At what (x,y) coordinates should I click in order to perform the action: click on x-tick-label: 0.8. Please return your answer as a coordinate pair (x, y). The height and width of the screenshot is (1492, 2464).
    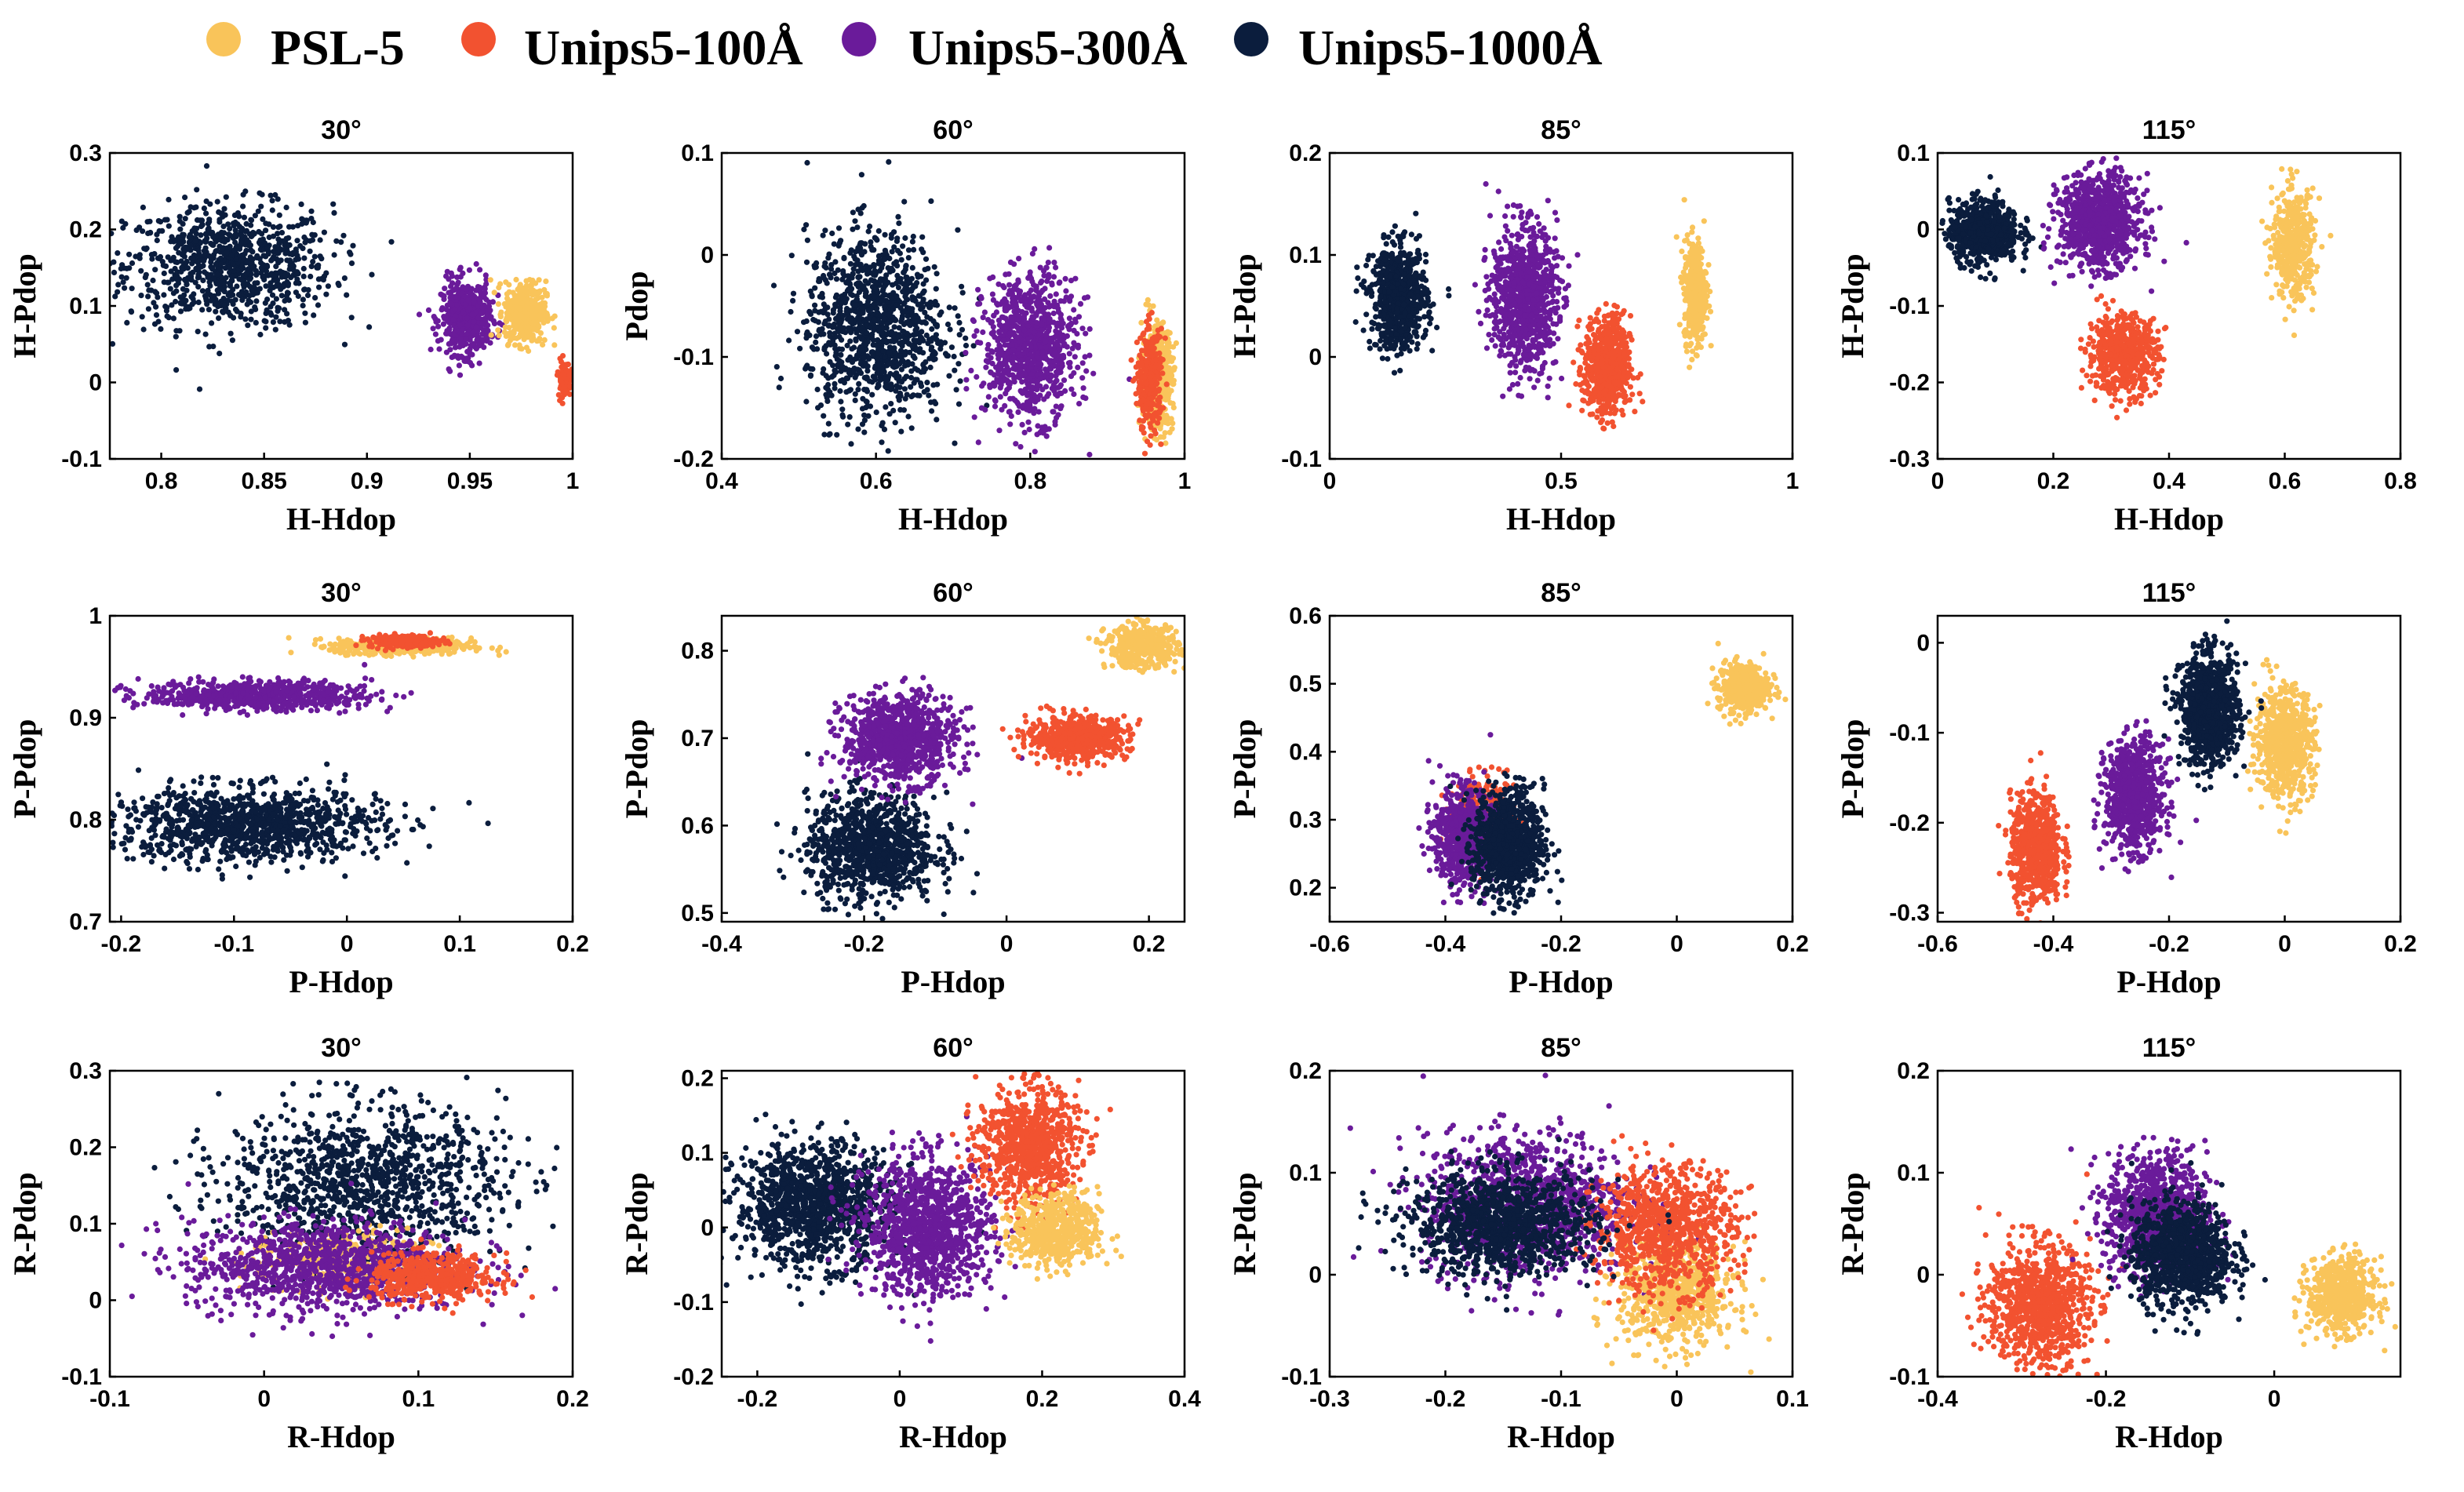
    Looking at the image, I should click on (1030, 481).